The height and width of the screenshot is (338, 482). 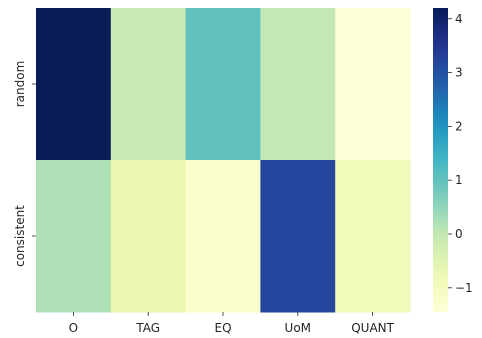 I want to click on heatmap-cell-consistent-QUANT, so click(x=373, y=236).